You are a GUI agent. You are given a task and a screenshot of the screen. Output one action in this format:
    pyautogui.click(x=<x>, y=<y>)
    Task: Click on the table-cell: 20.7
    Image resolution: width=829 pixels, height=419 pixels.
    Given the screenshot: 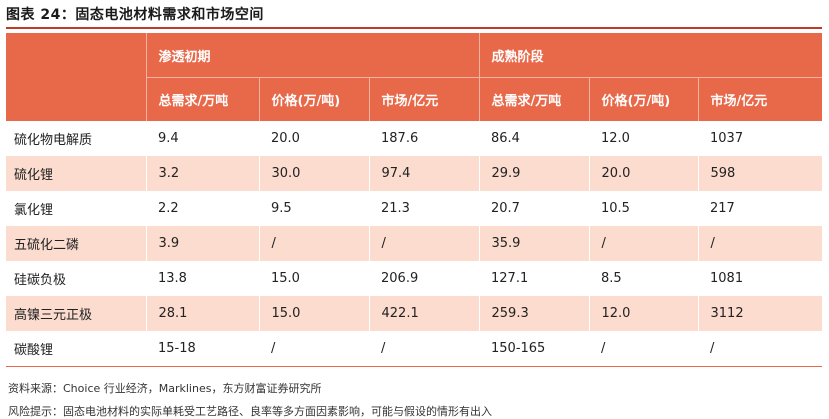 What is the action you would take?
    pyautogui.click(x=505, y=208)
    